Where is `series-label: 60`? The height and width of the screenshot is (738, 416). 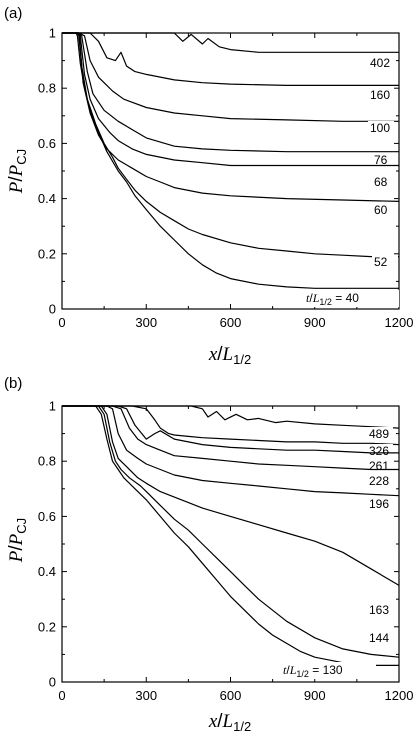 series-label: 60 is located at coordinates (381, 210).